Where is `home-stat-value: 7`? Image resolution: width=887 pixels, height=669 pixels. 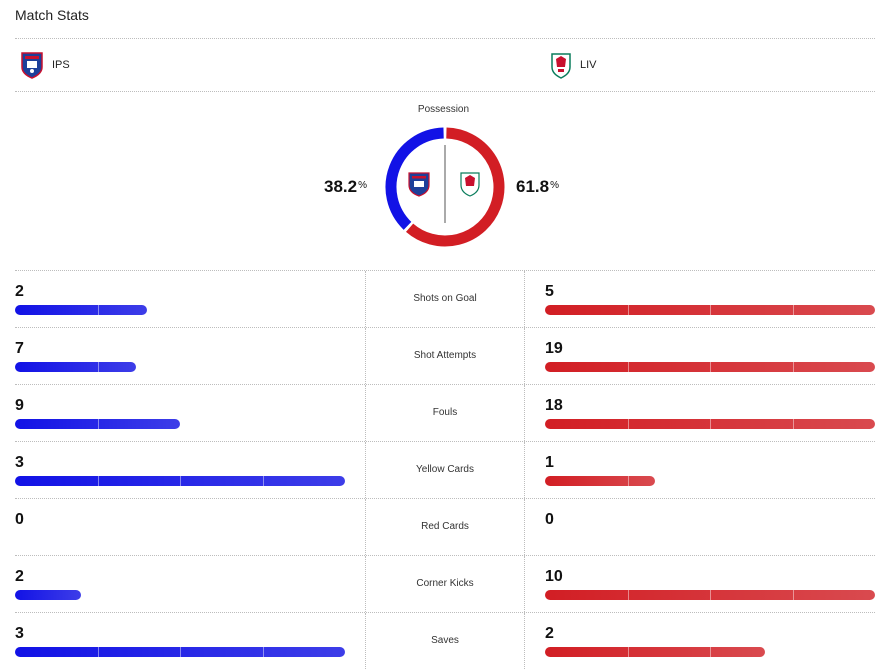 home-stat-value: 7 is located at coordinates (19, 348).